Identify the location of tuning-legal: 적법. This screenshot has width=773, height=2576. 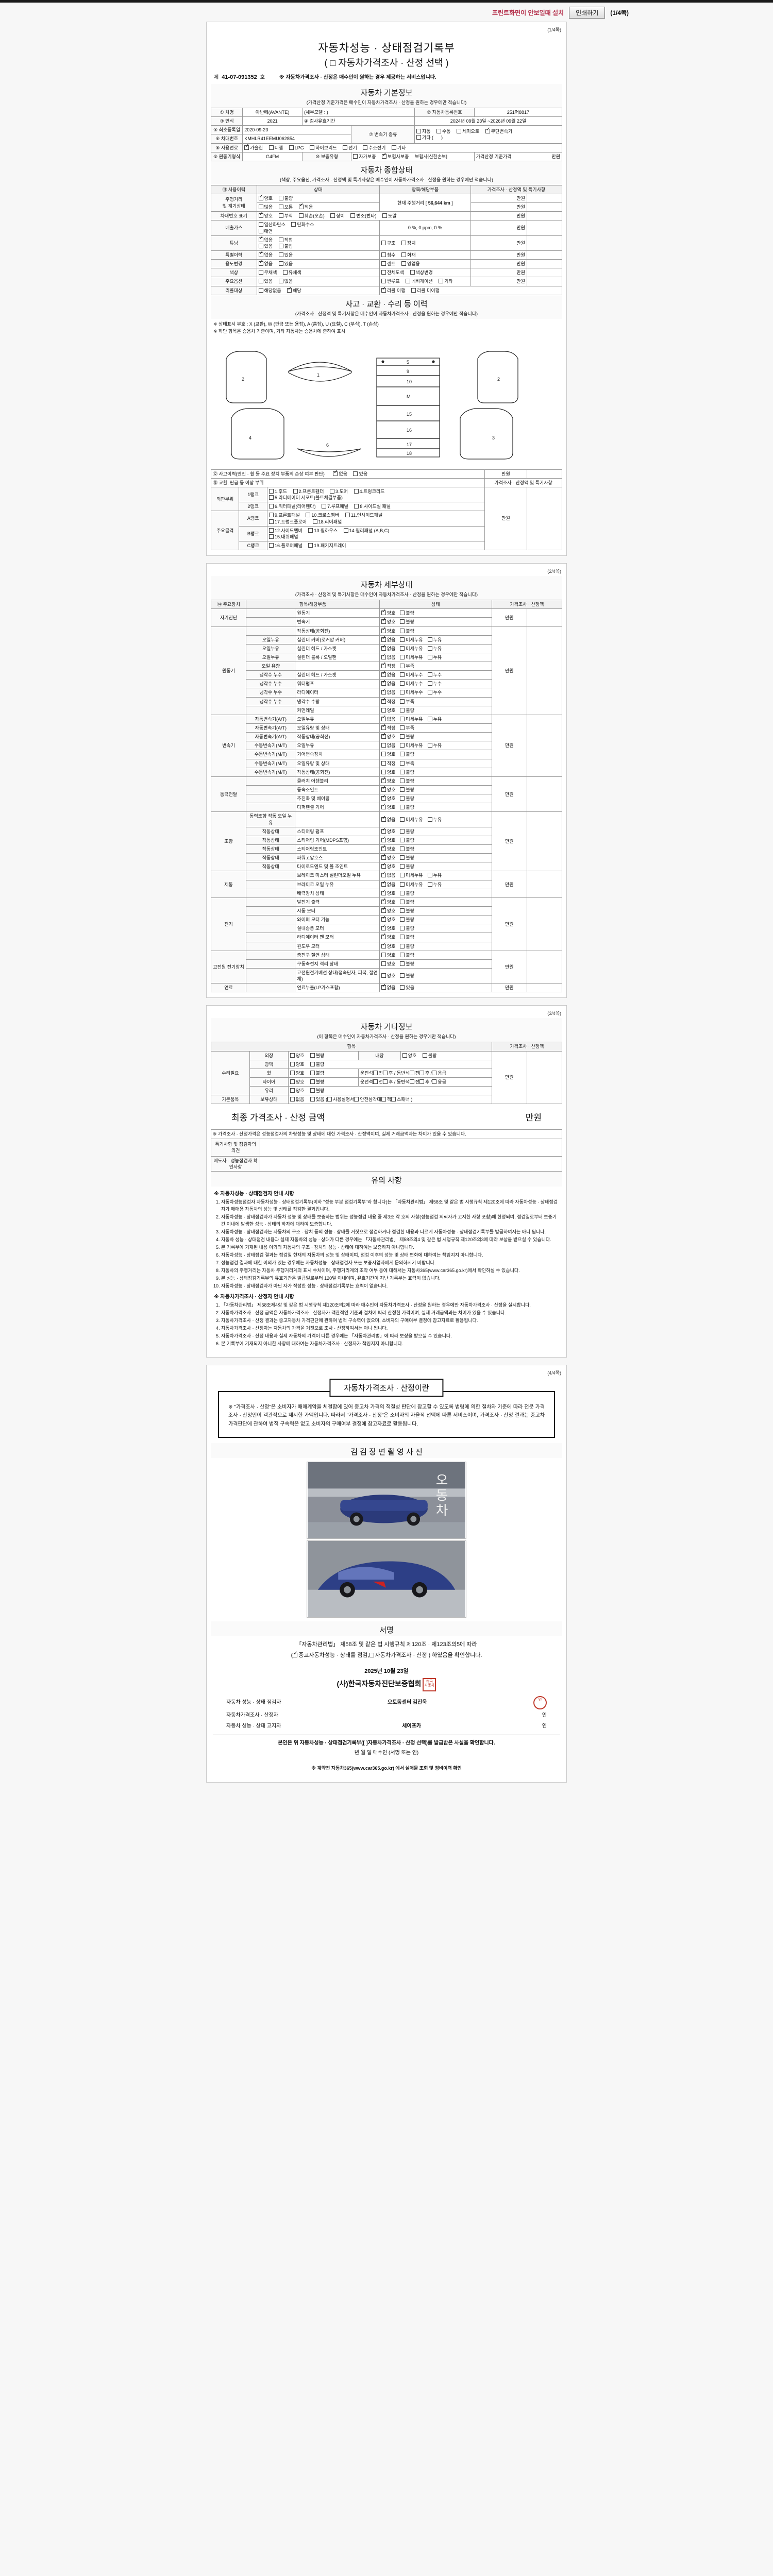
(285, 240).